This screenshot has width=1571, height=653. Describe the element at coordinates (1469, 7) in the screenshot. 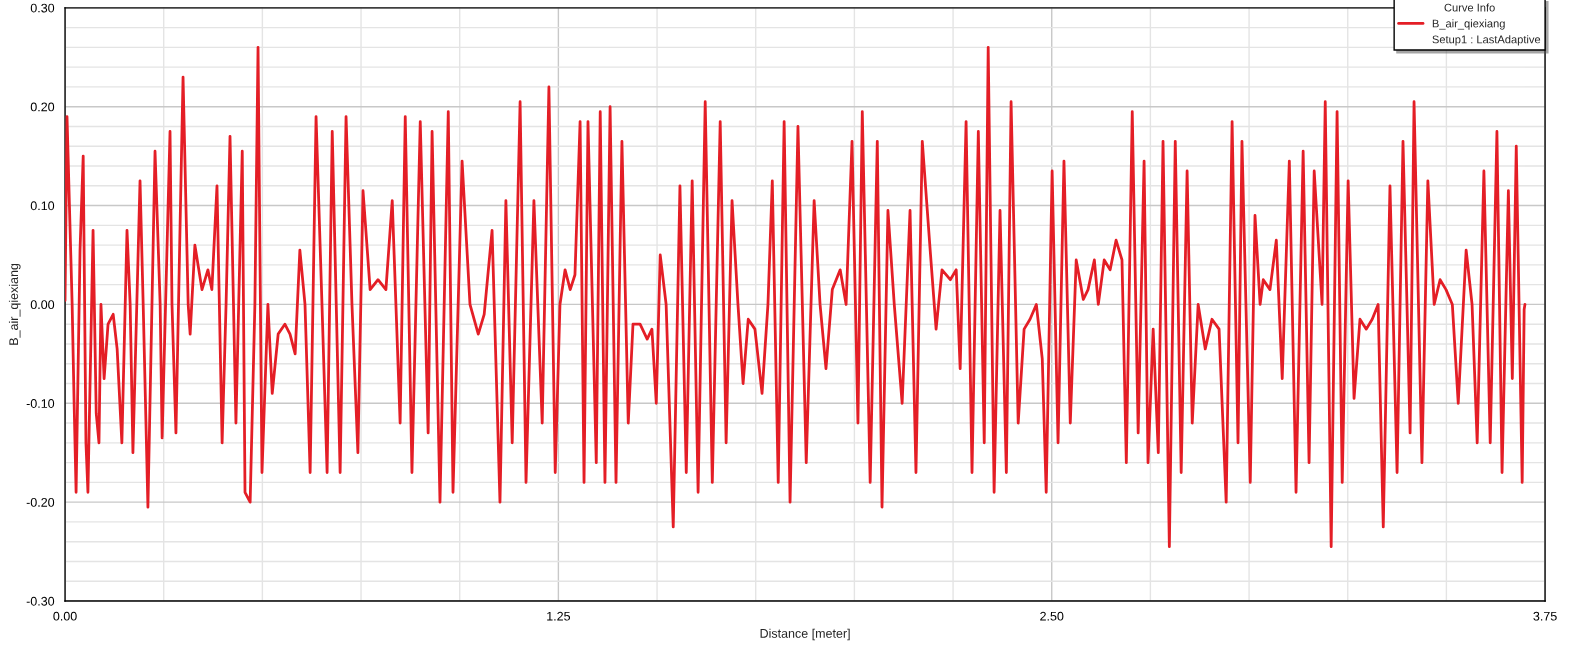

I see `legend-title: Curve Info` at that location.